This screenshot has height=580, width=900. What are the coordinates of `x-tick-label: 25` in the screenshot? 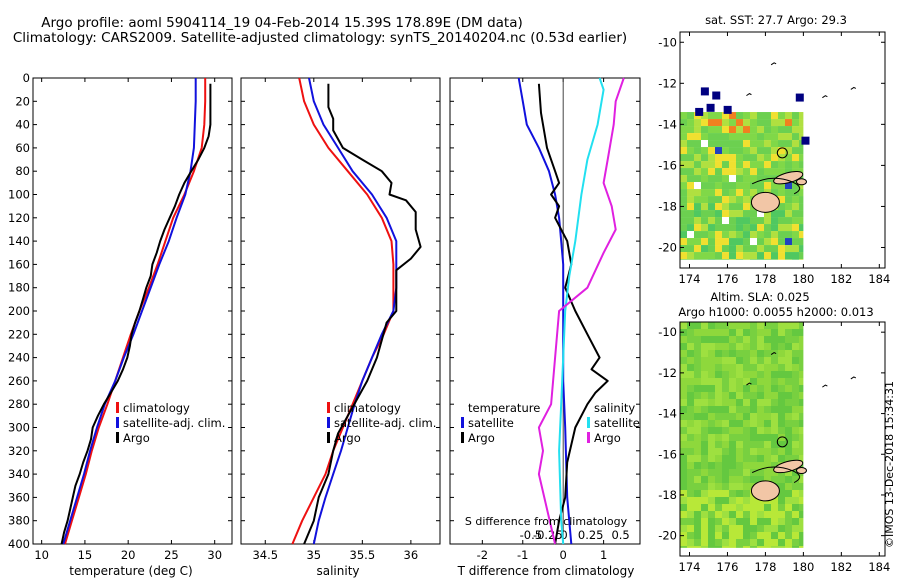 It's located at (171, 555).